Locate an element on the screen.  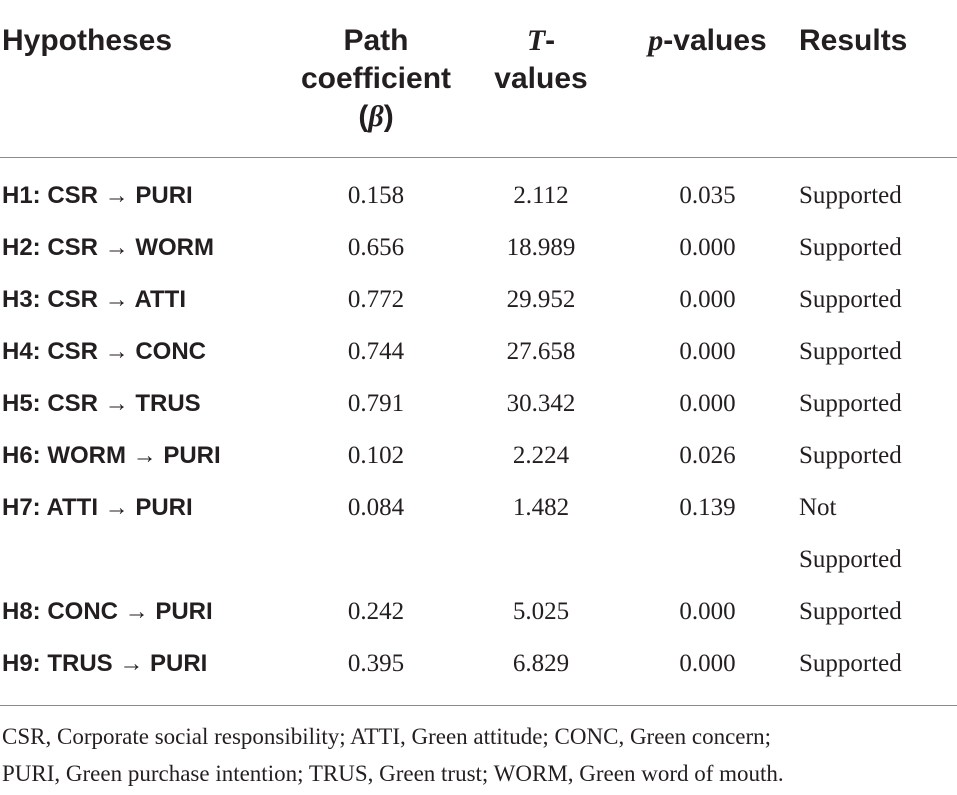
row-path-coefficient: 0.656 is located at coordinates (376, 247).